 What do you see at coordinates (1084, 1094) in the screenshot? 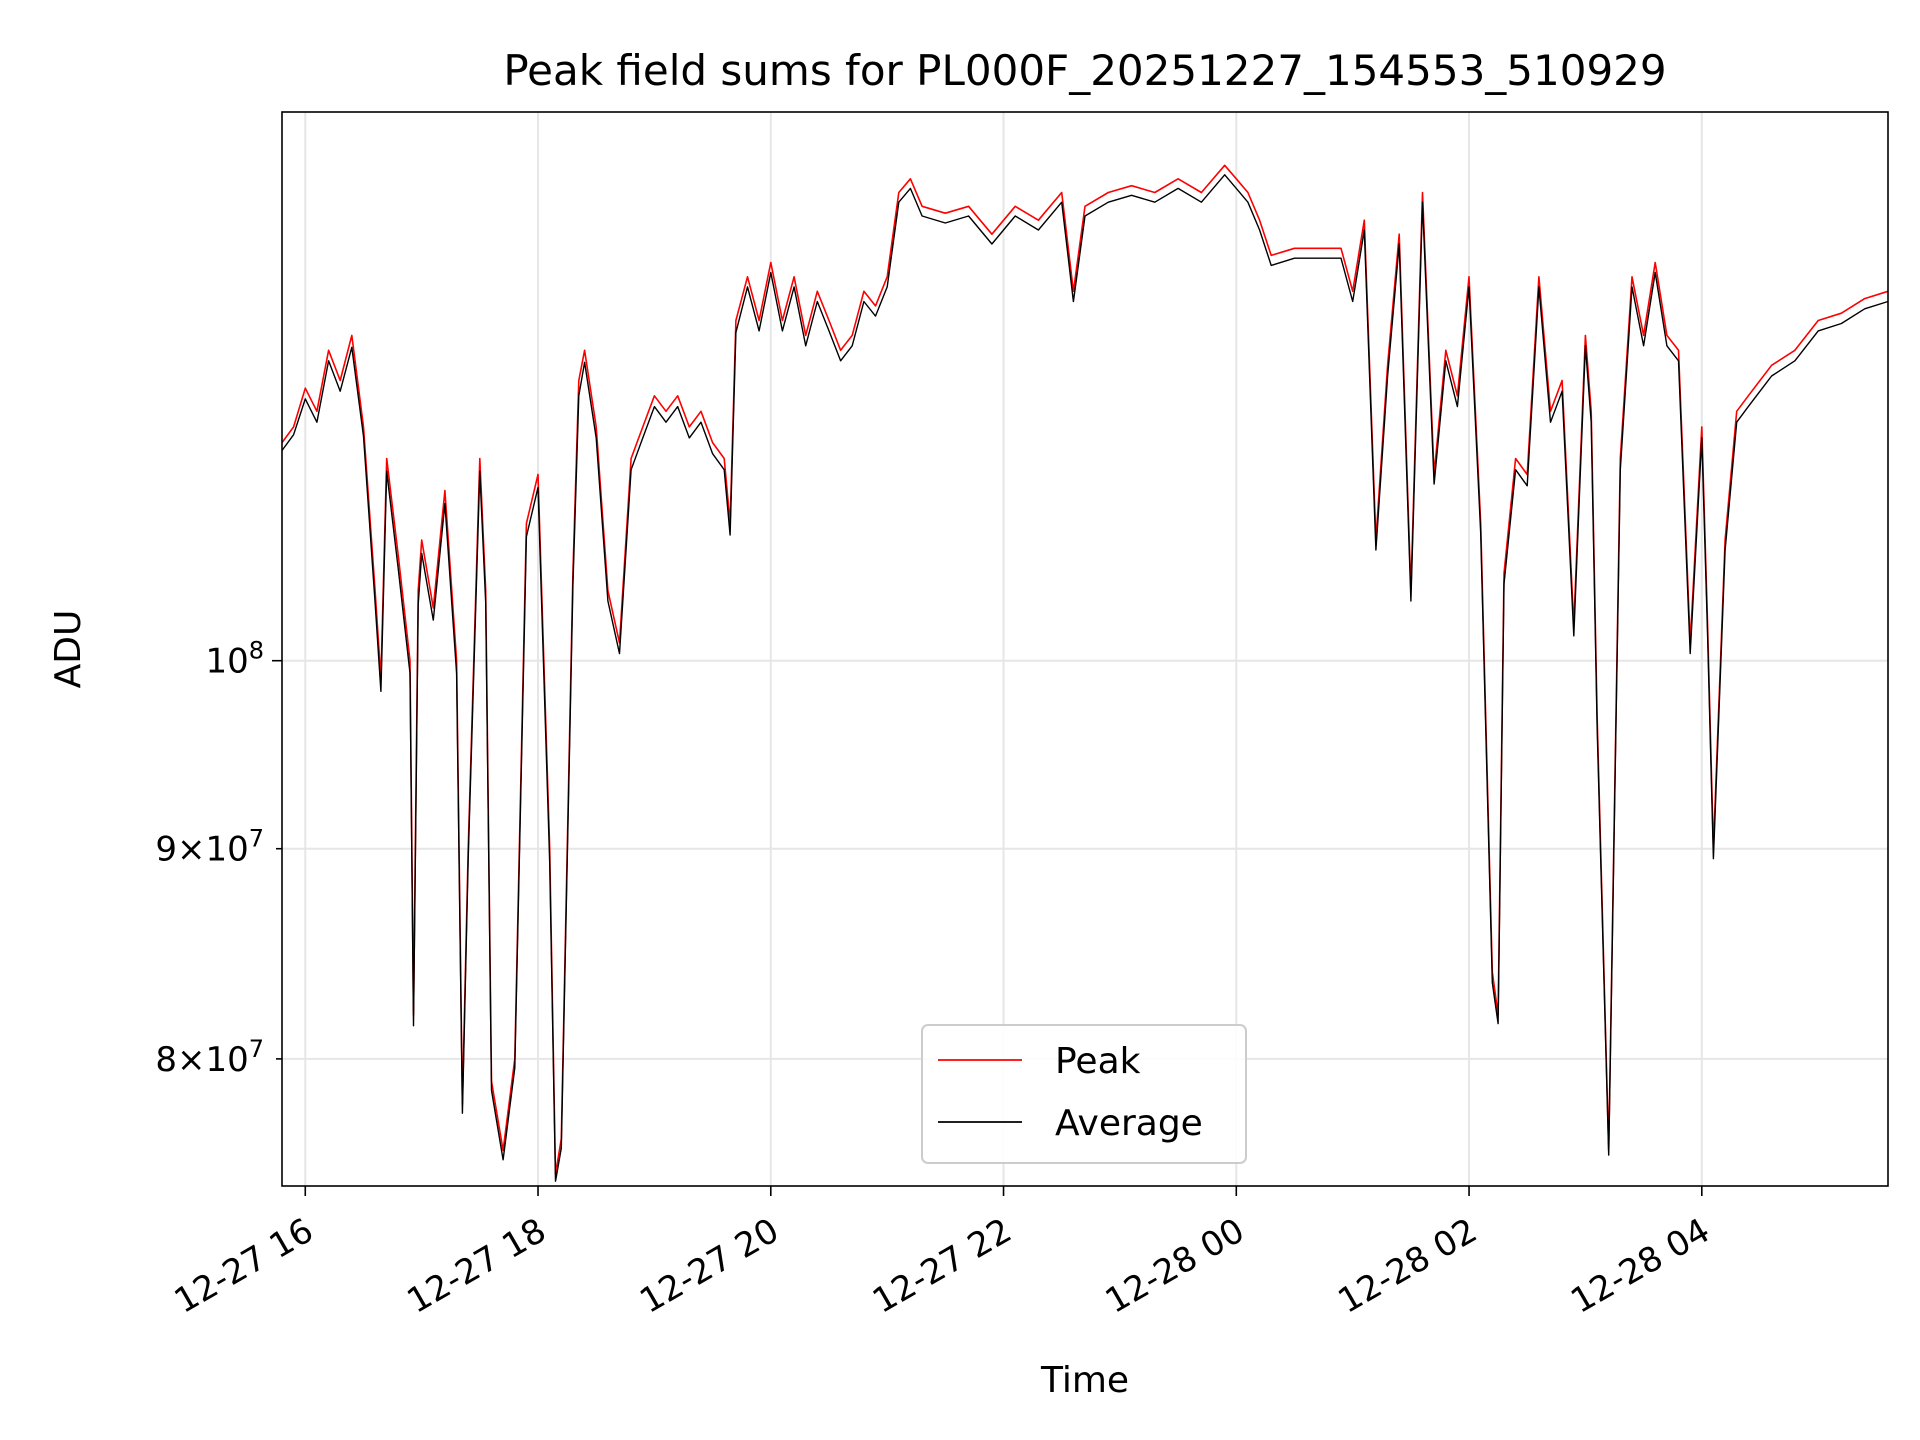
I see `legend: Peak Average` at bounding box center [1084, 1094].